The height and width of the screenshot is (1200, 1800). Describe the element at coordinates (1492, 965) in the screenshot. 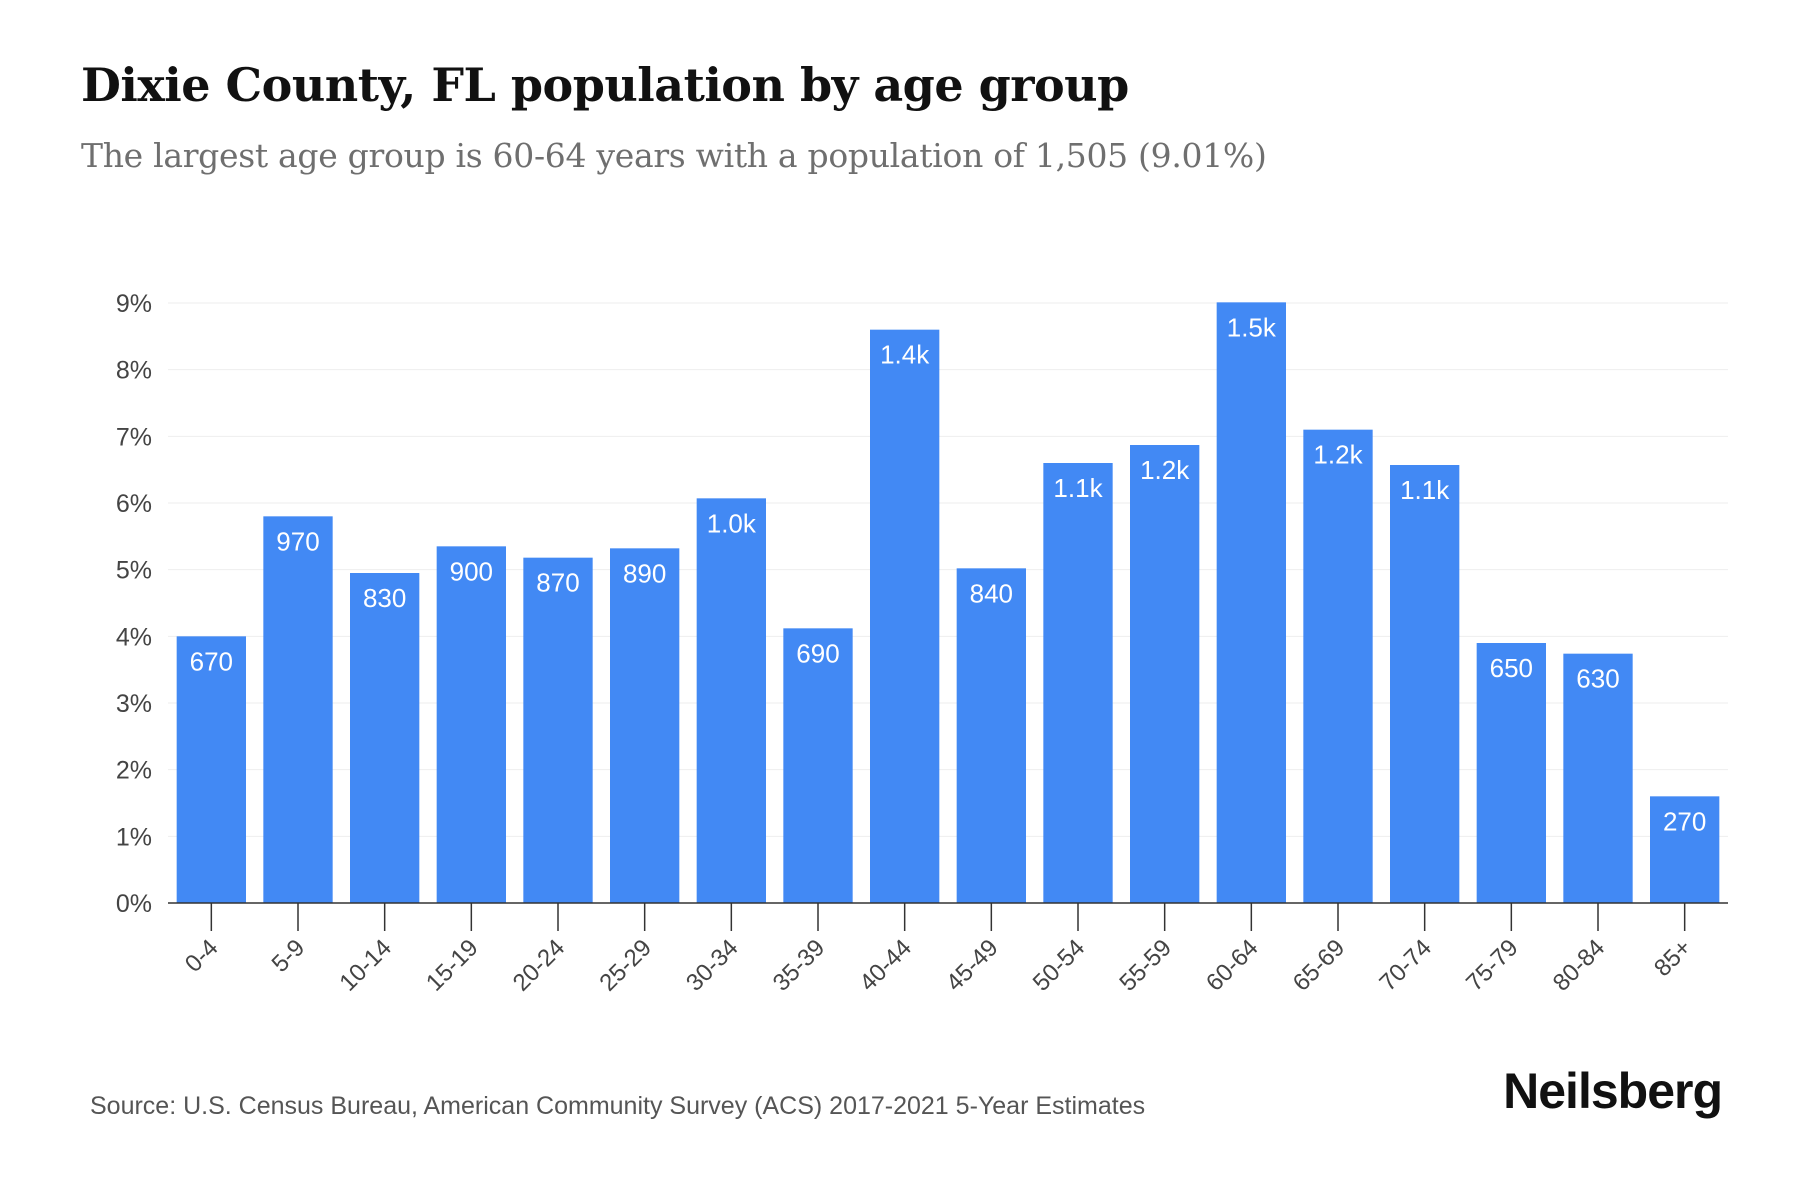

I see `x-tick-label: 75-79` at that location.